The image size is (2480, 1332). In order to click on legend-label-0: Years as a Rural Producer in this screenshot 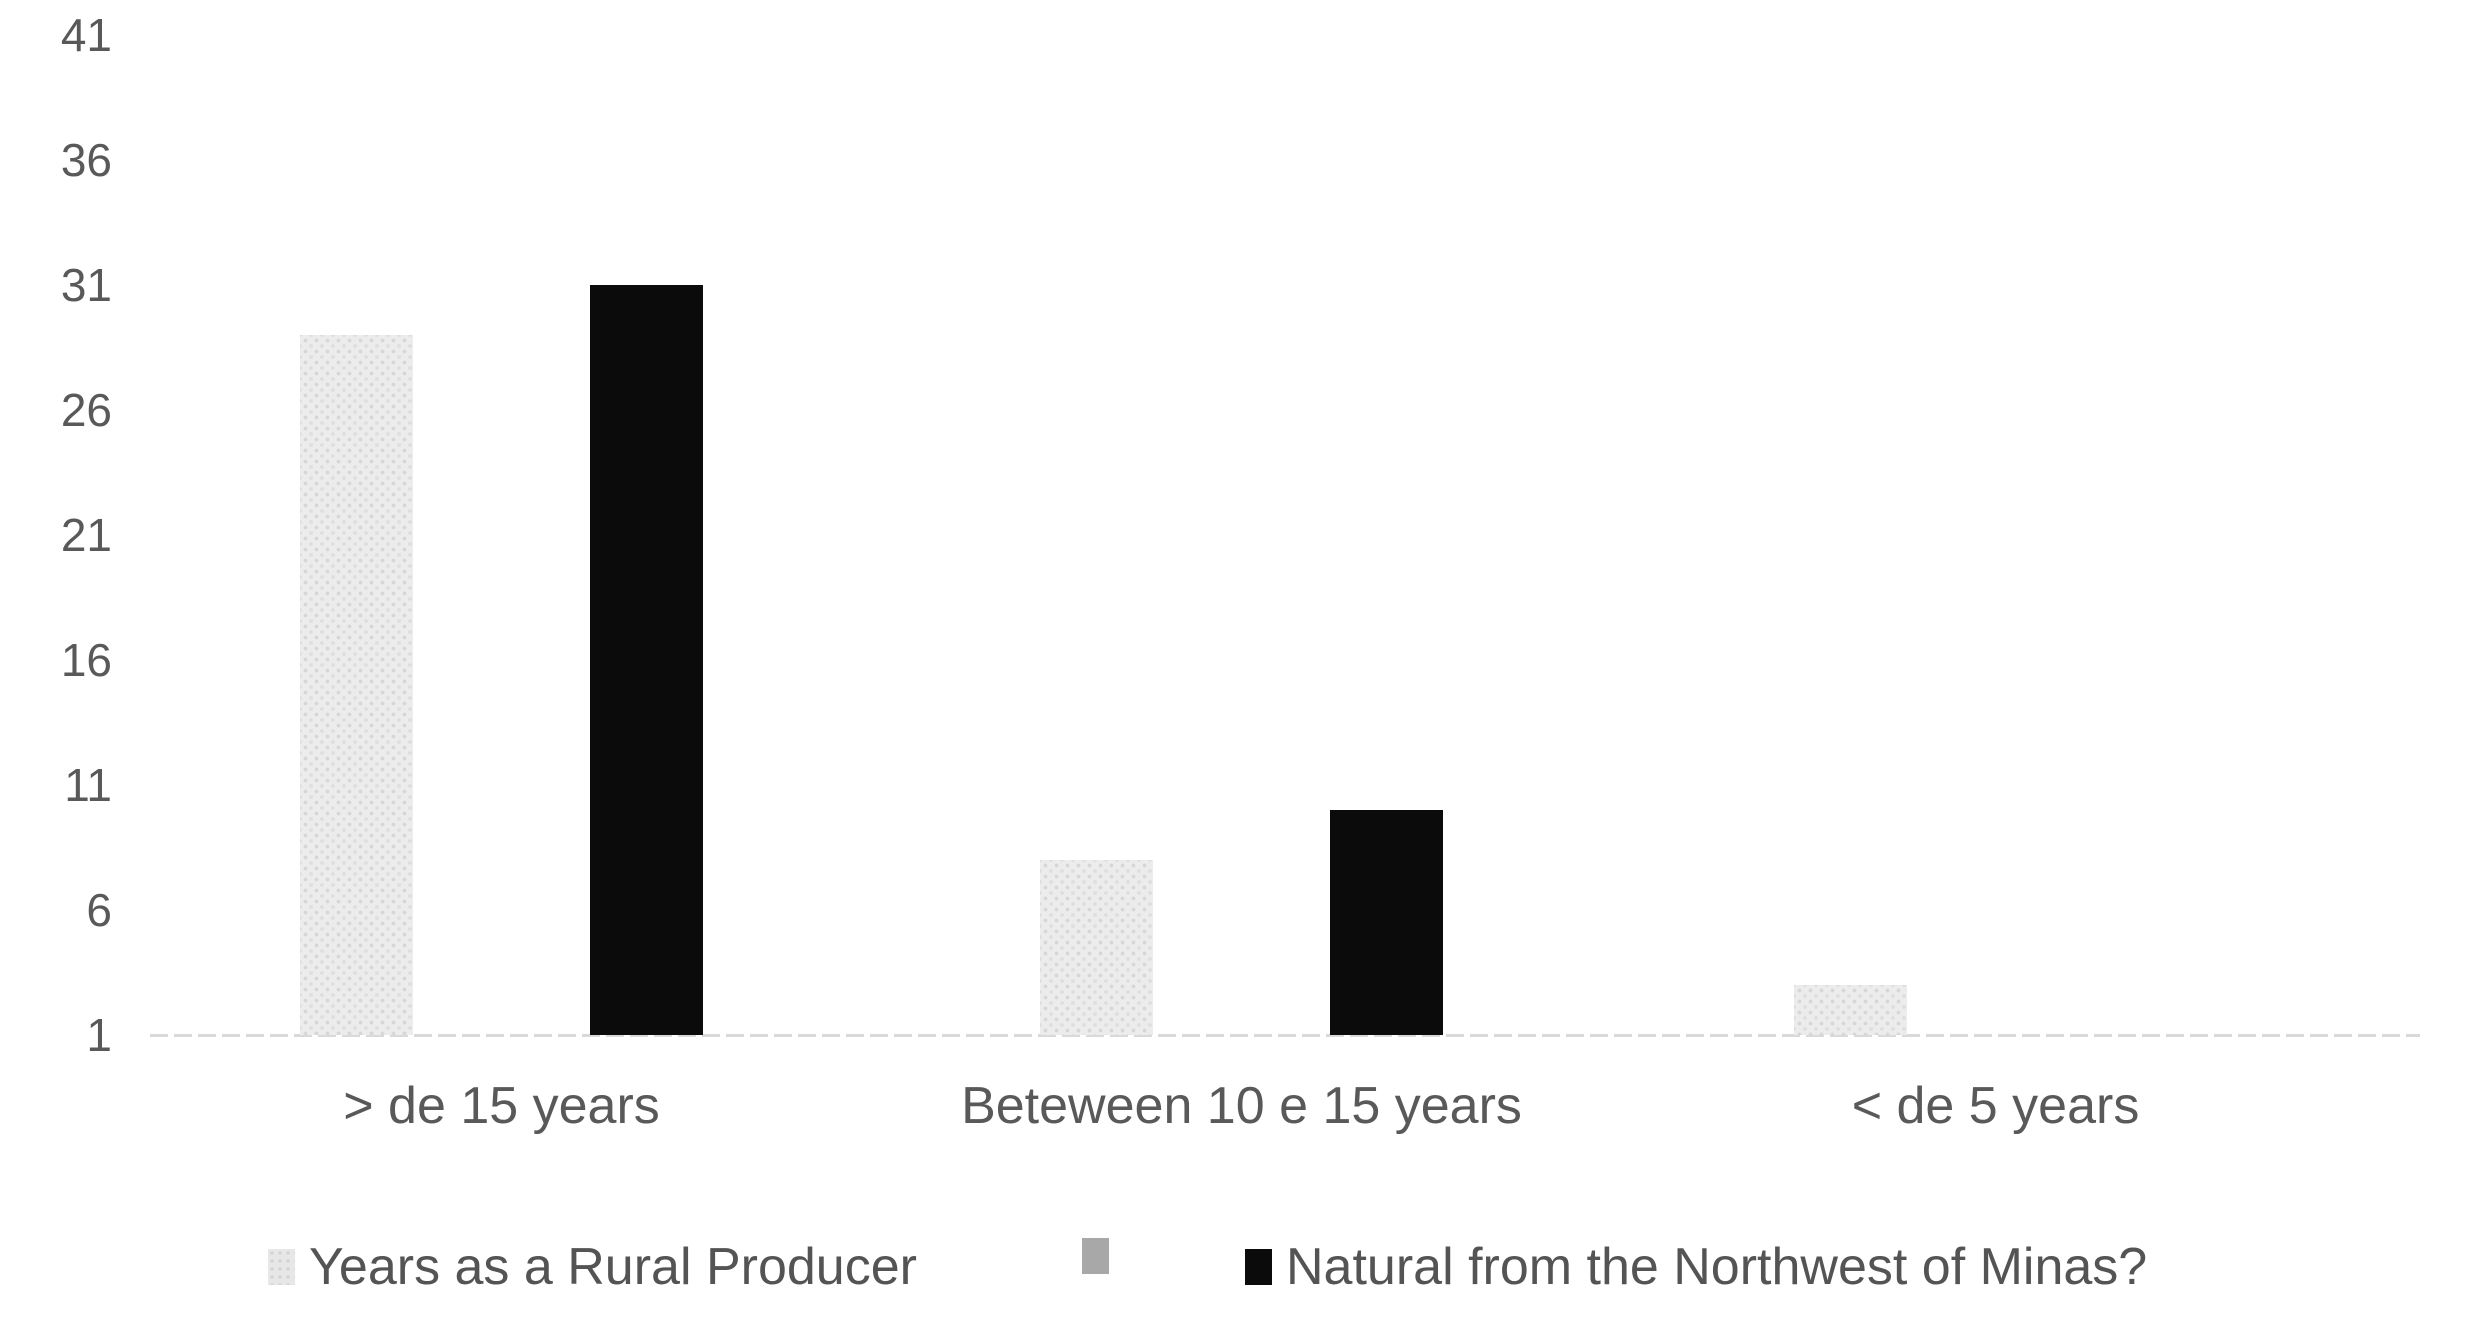, I will do `click(613, 1267)`.